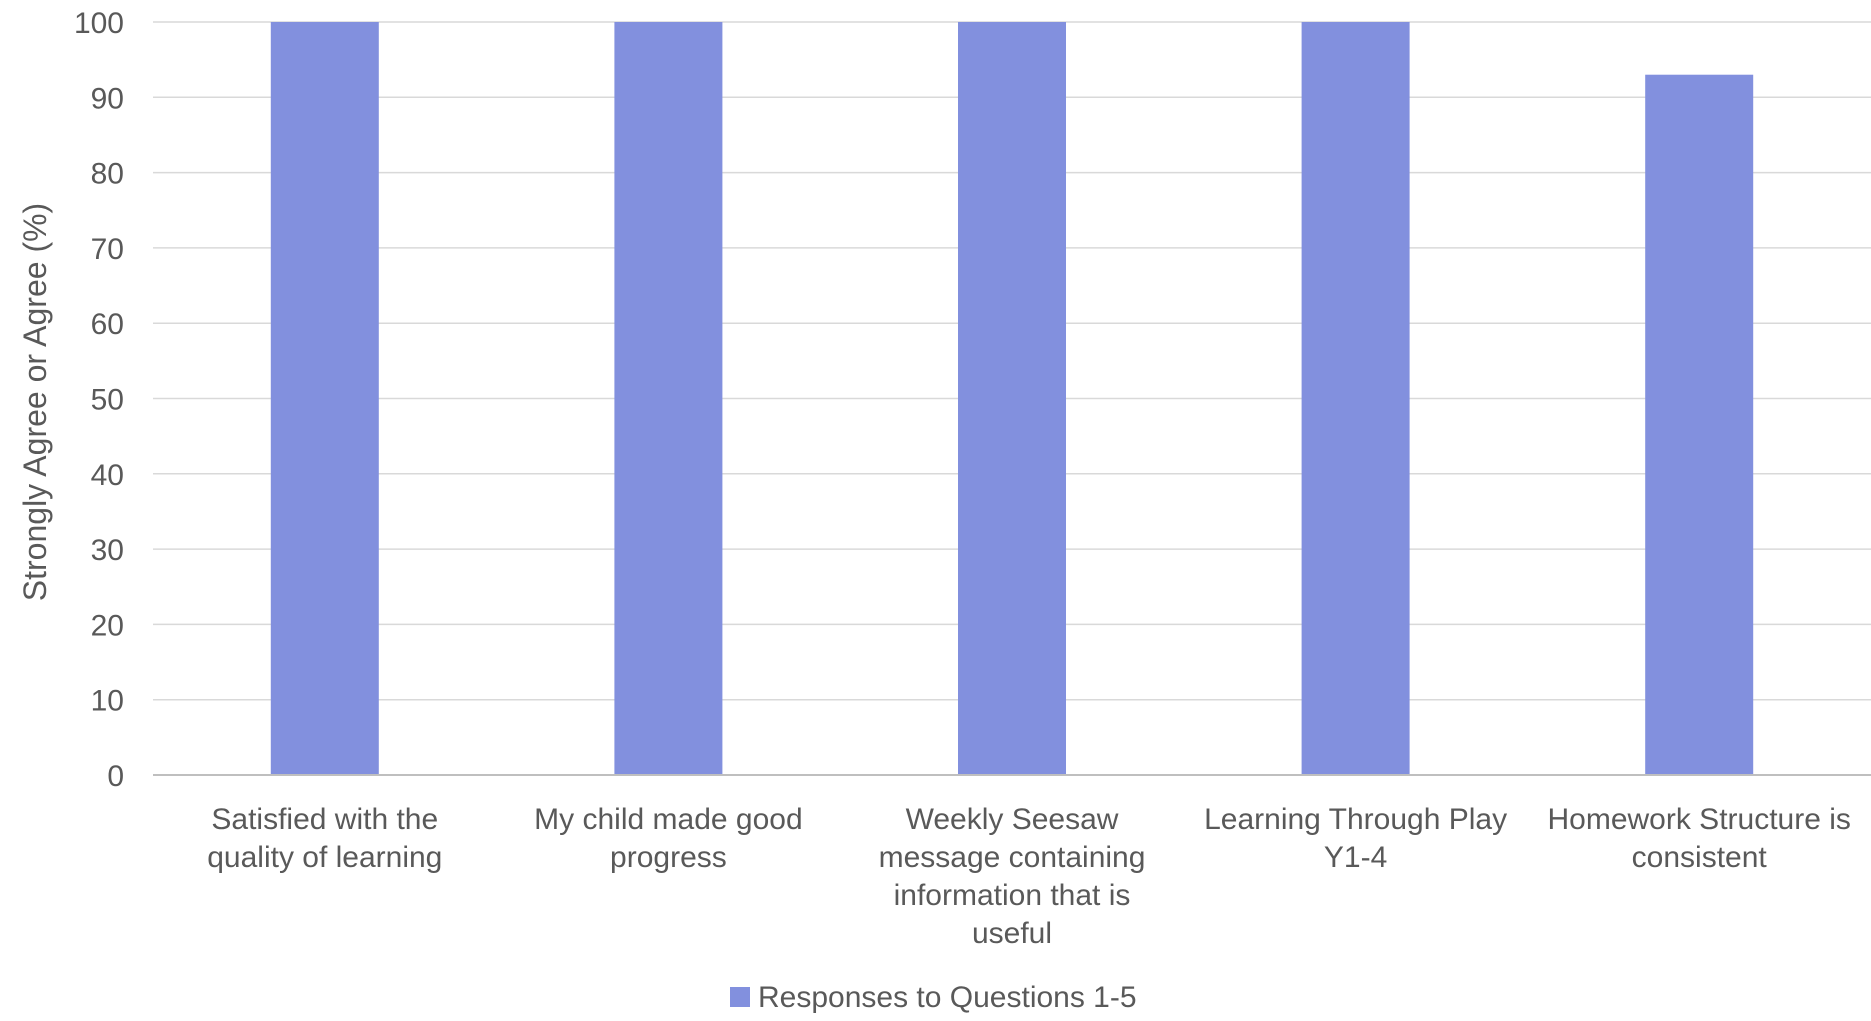 This screenshot has height=1021, width=1871. What do you see at coordinates (1012, 933) in the screenshot?
I see `x-category-label-line: useful` at bounding box center [1012, 933].